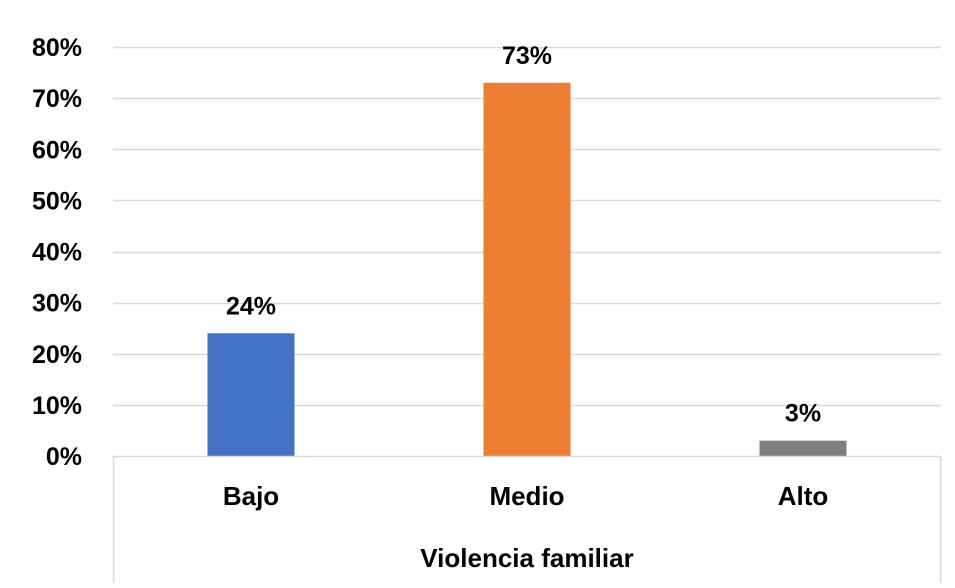 This screenshot has height=588, width=955. I want to click on x-axis-category-labels: Bajo Medio Alto, so click(525, 496).